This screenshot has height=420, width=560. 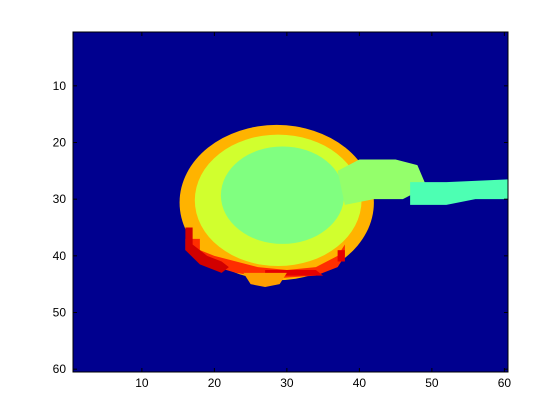 What do you see at coordinates (60, 256) in the screenshot?
I see `y-tick-label: 40` at bounding box center [60, 256].